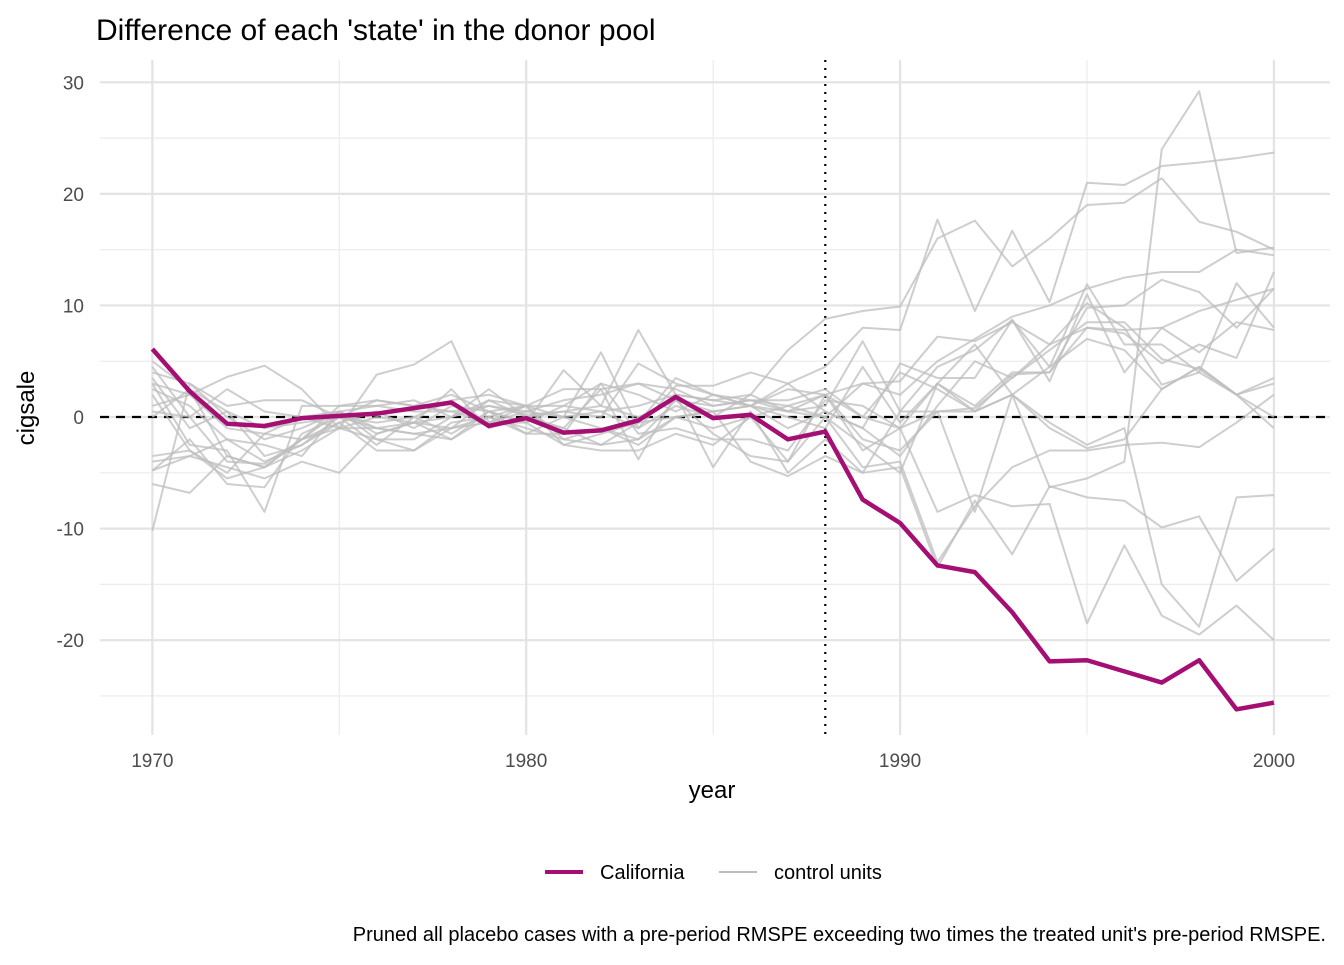  Describe the element at coordinates (70, 530) in the screenshot. I see `y-tick-label: -10` at that location.